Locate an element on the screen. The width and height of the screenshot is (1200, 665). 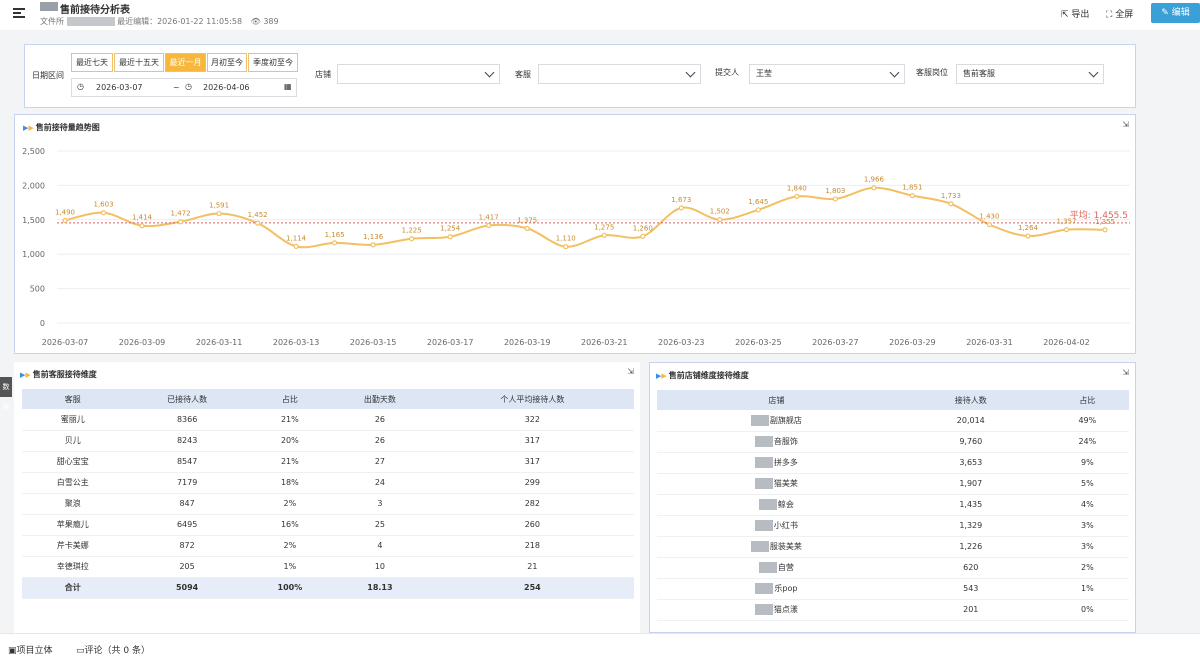
quick-month-to-date-button: 月初至今 is located at coordinates (227, 62).